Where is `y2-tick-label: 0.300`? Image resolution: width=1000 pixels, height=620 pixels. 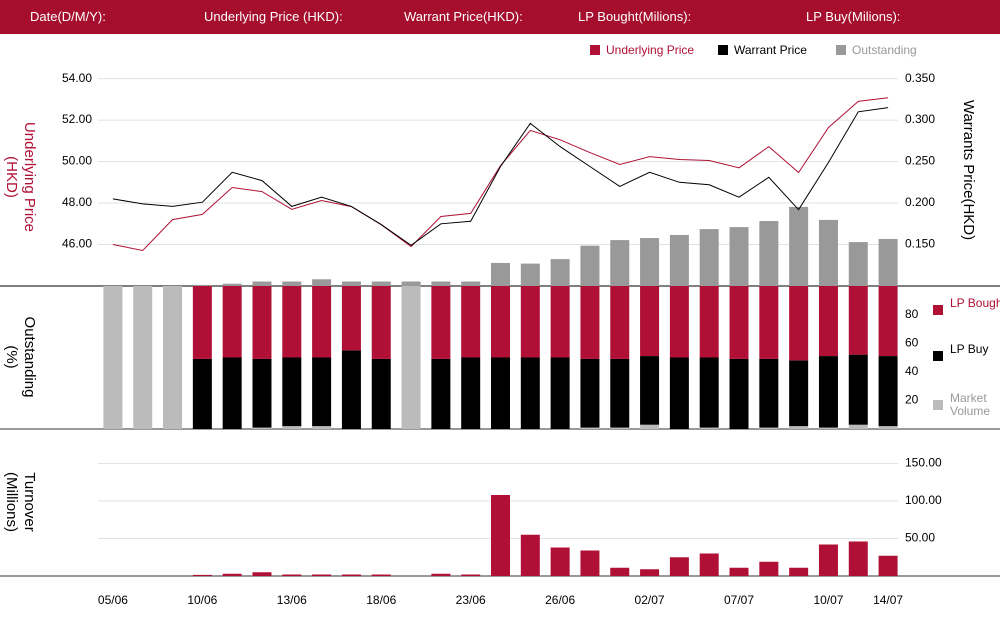
y2-tick-label: 0.300 is located at coordinates (920, 119).